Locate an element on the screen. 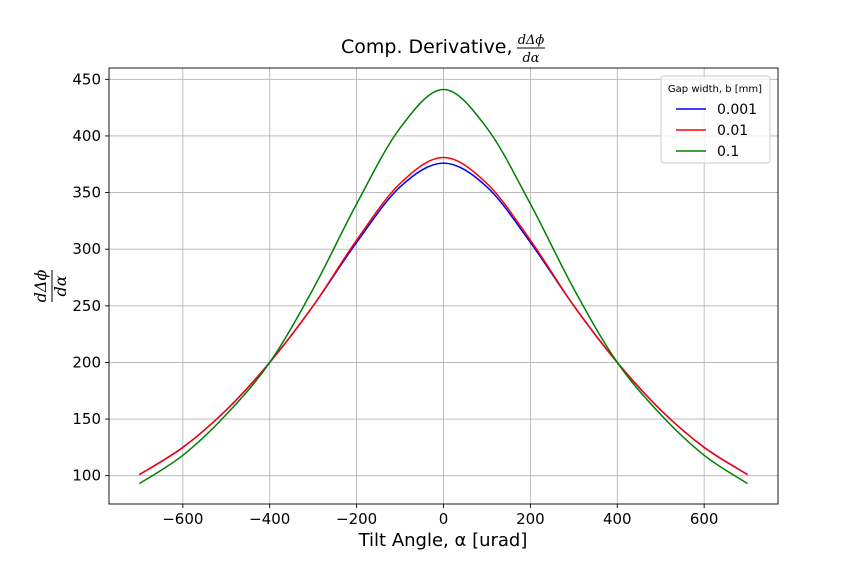 Image resolution: width=864 pixels, height=576 pixels. y-axis-label: dΔϕ dα is located at coordinates (50, 286).